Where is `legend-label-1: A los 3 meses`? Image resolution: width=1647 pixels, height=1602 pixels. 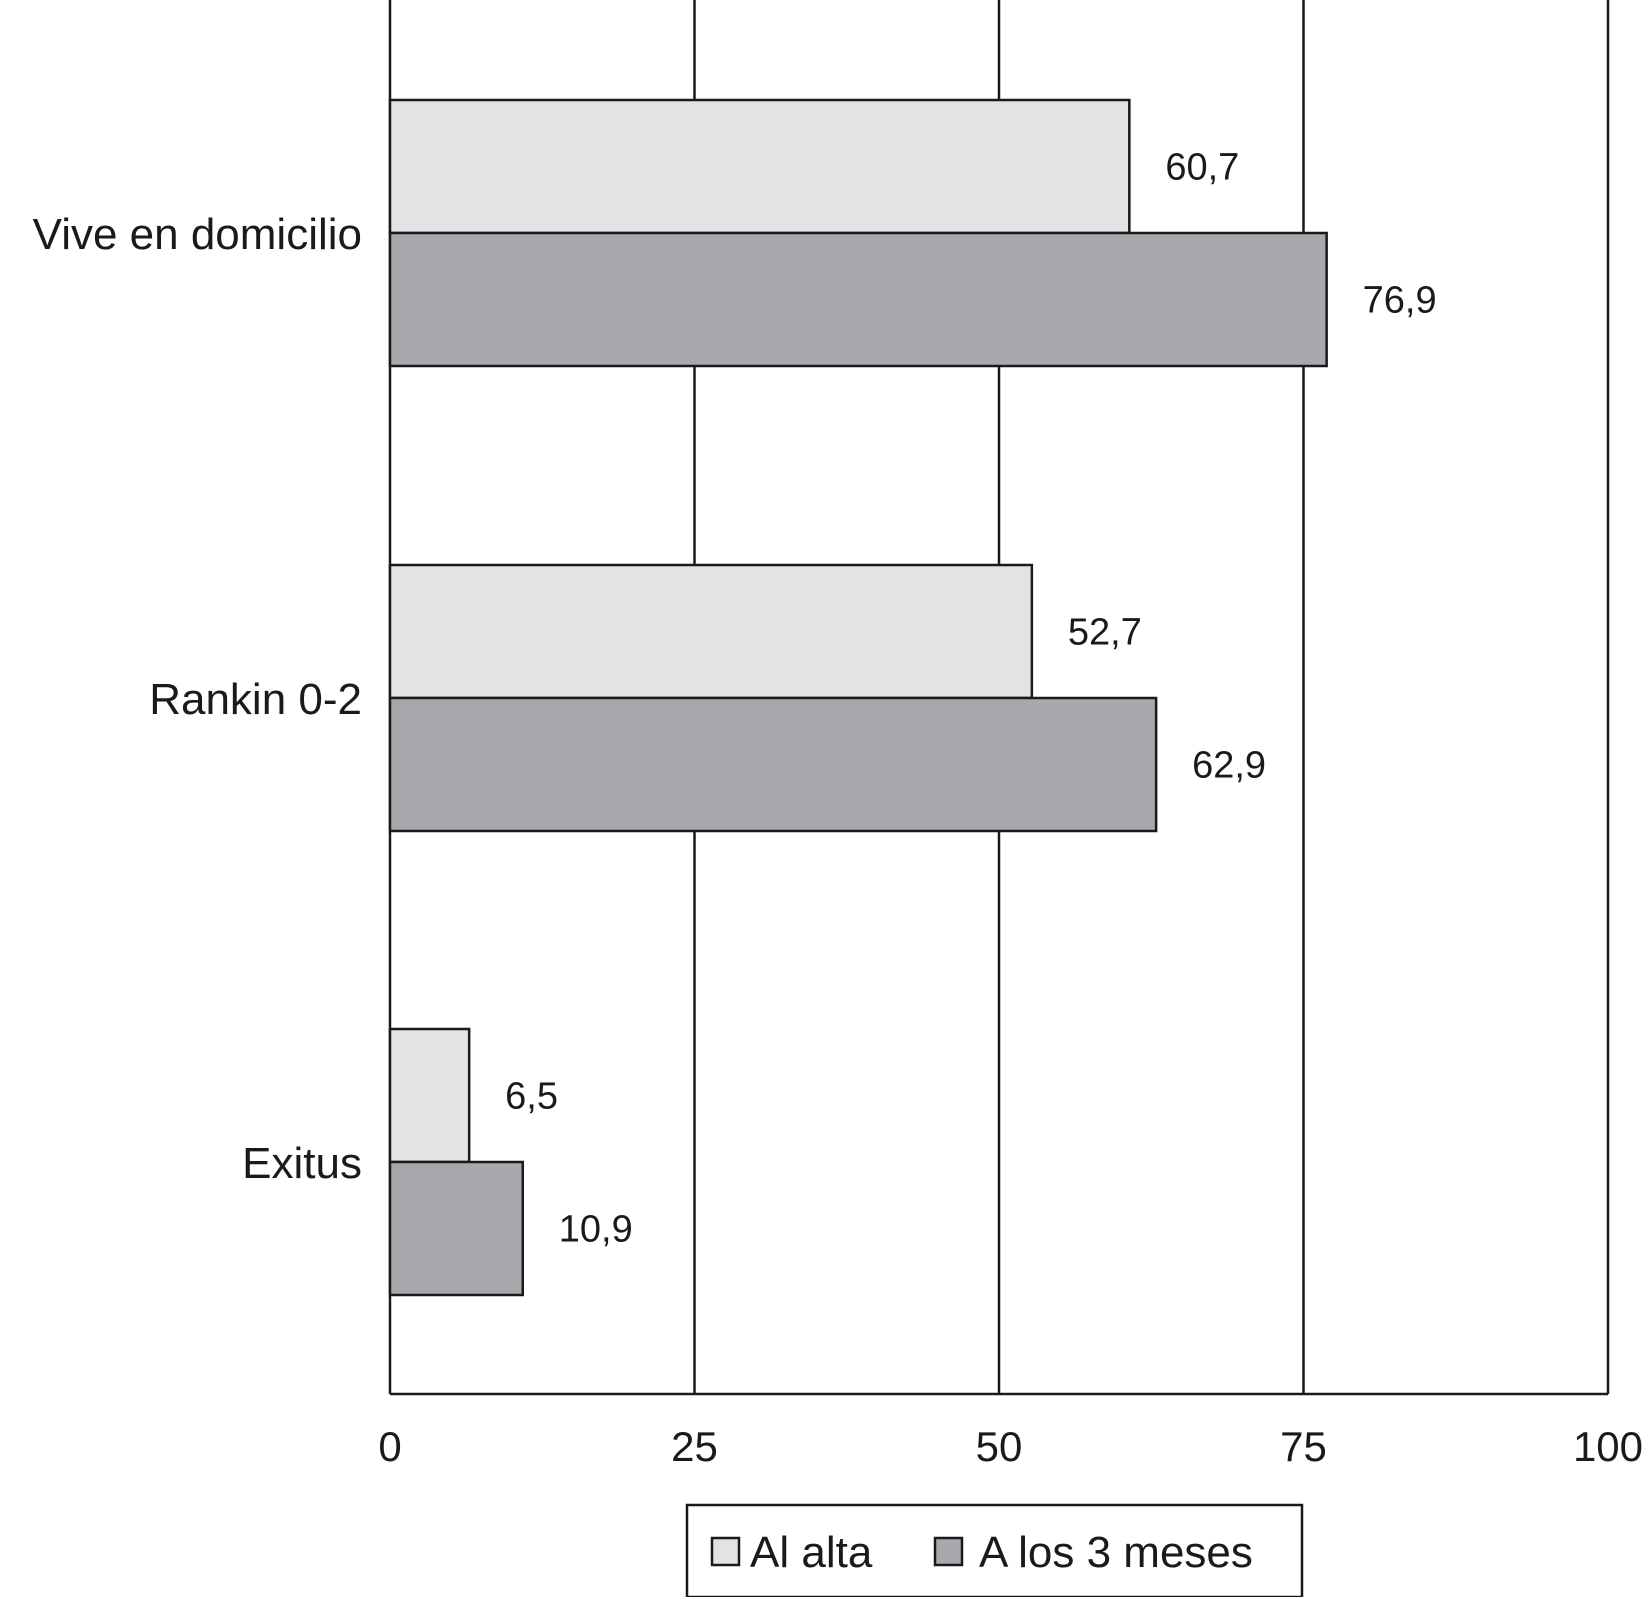 legend-label-1: A los 3 meses is located at coordinates (1116, 1552).